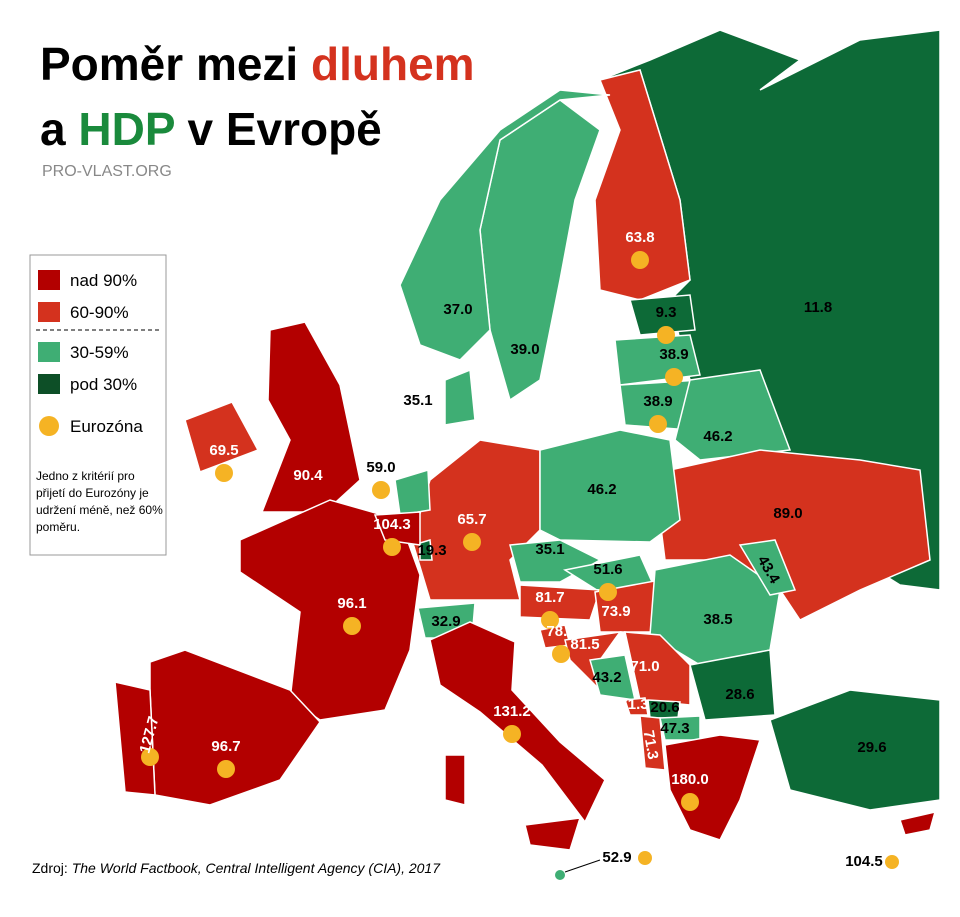 The width and height of the screenshot is (960, 917). What do you see at coordinates (412, 492) in the screenshot?
I see `netherlands` at bounding box center [412, 492].